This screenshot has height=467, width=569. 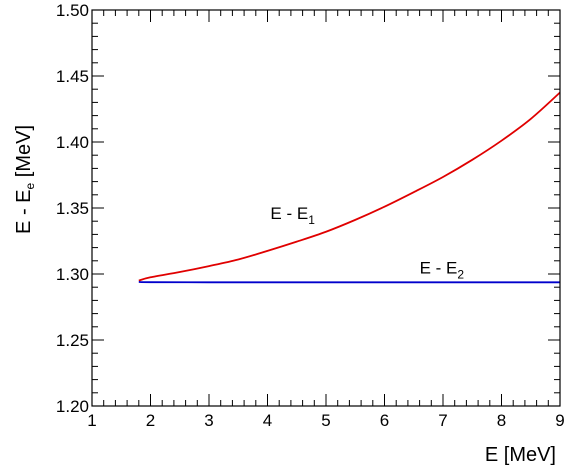 What do you see at coordinates (442, 420) in the screenshot?
I see `x-tick-label: 7` at bounding box center [442, 420].